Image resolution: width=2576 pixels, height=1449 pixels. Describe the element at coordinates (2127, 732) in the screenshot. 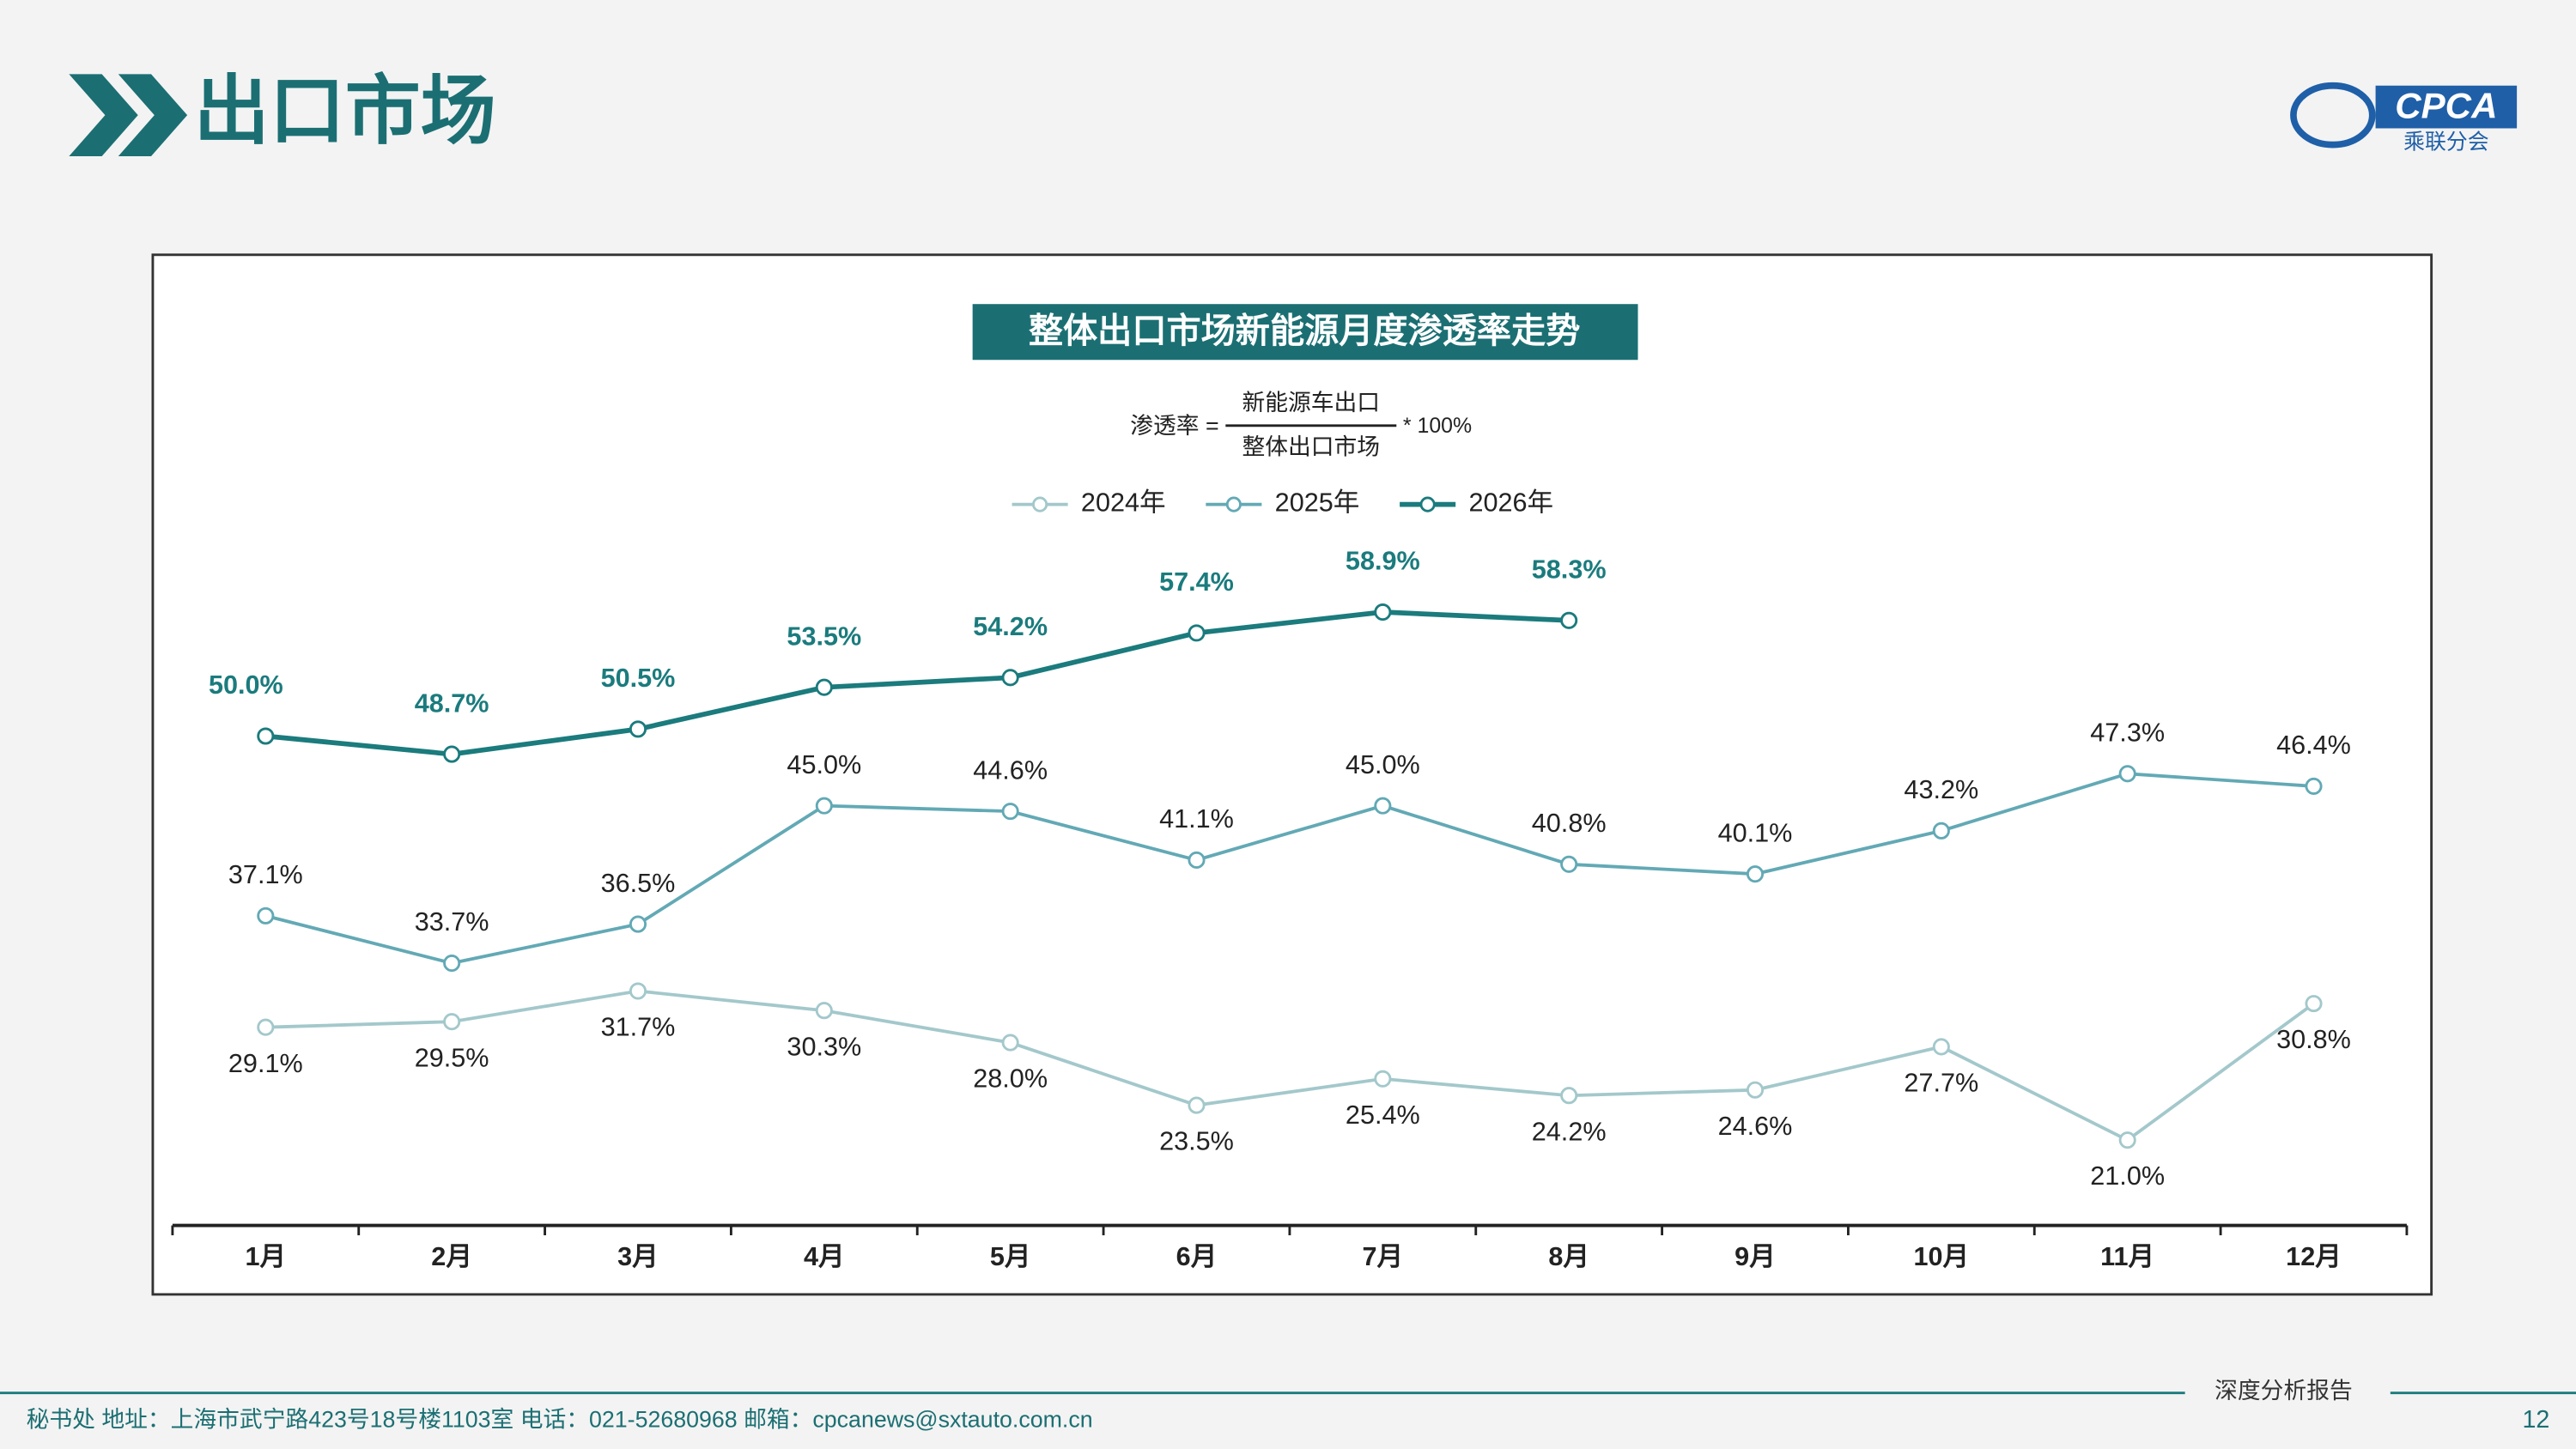

I see `data-label: 47.3%` at that location.